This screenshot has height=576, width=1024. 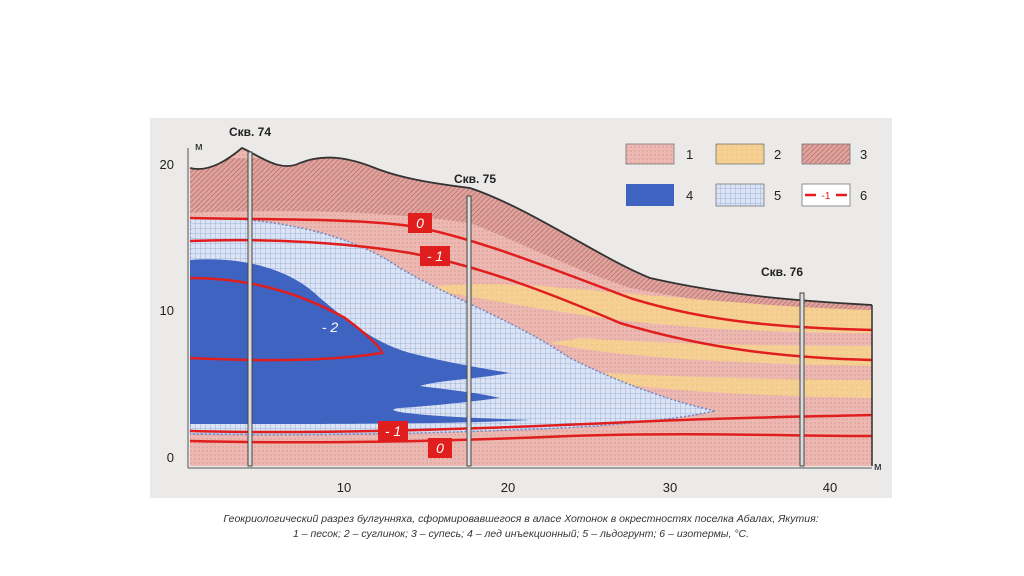 I want to click on well-75-pipe, so click(x=469, y=331).